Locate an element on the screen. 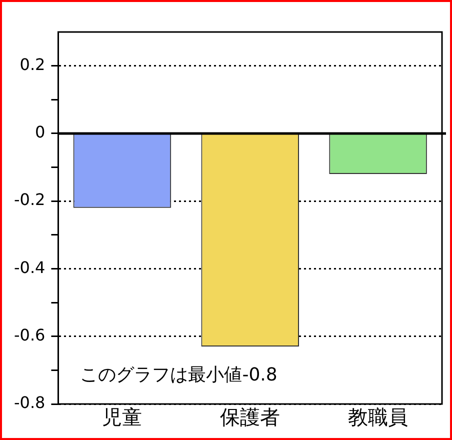  x-tick-label: 児童 is located at coordinates (122, 417).